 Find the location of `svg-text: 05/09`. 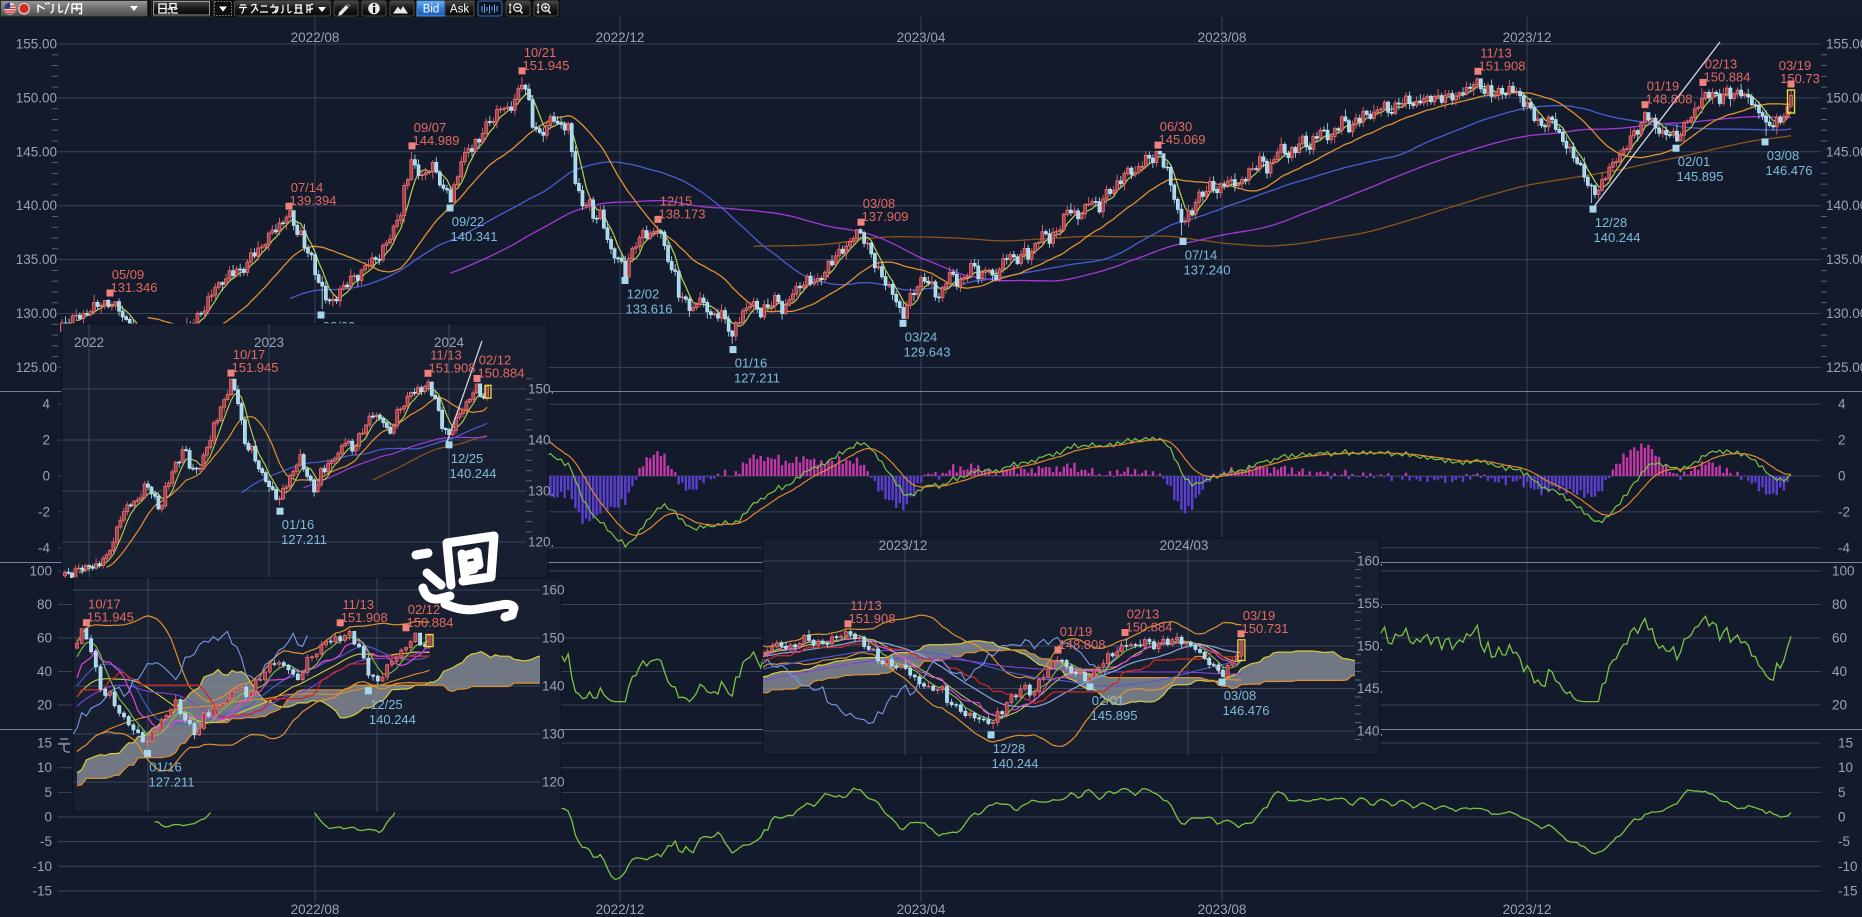

svg-text: 05/09 is located at coordinates (128, 274).